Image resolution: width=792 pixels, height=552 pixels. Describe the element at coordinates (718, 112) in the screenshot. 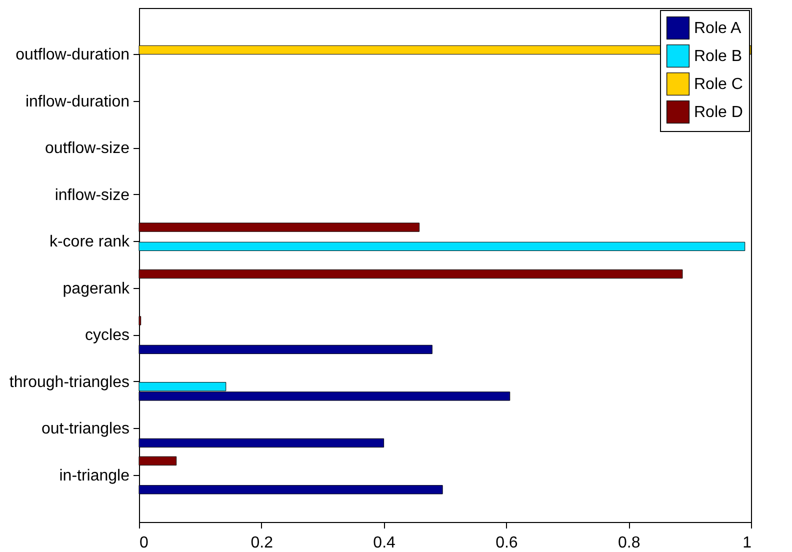

I see `legend-label: Role D` at that location.